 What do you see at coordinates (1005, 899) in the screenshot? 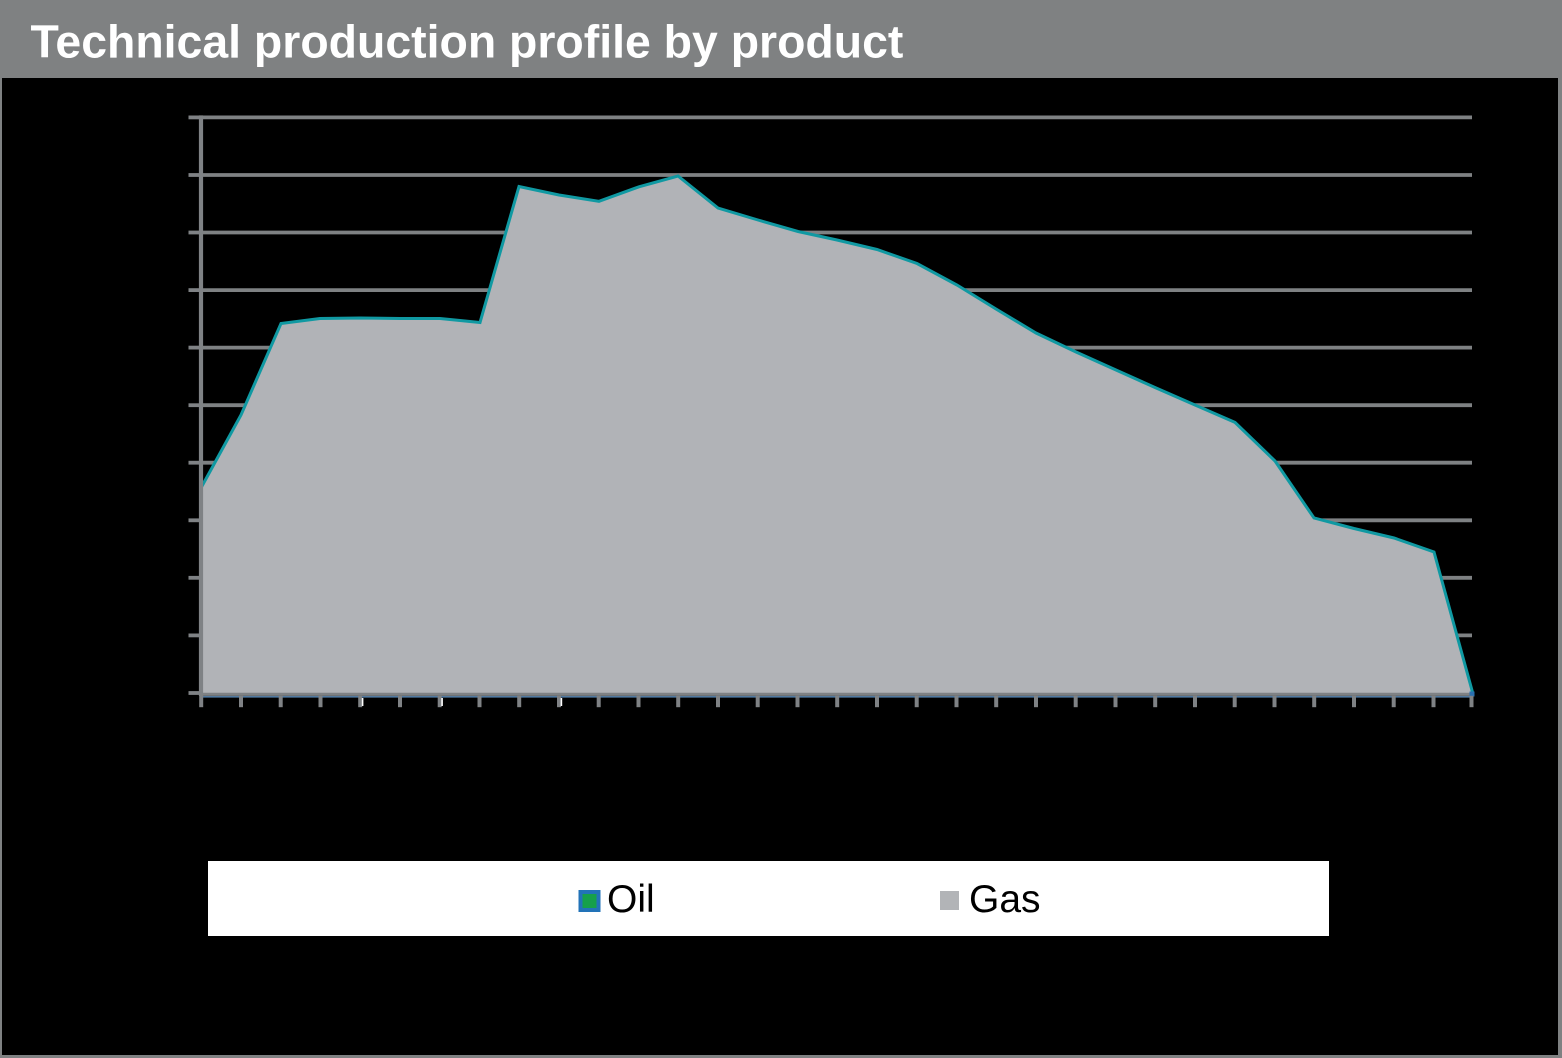
I see `svg-text: Gas` at bounding box center [1005, 899].